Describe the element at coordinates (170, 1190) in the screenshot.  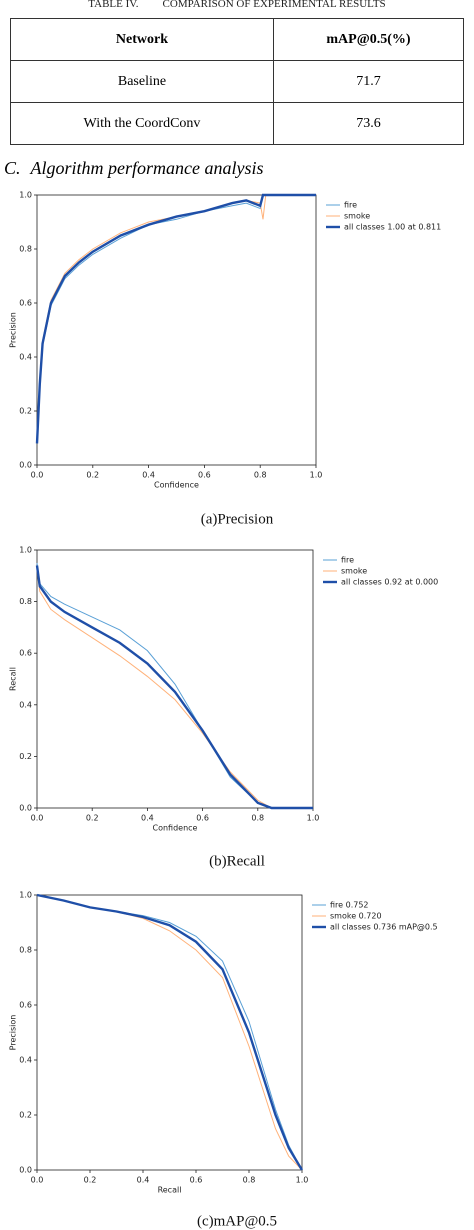
I see `x-axis-label: Recall` at that location.